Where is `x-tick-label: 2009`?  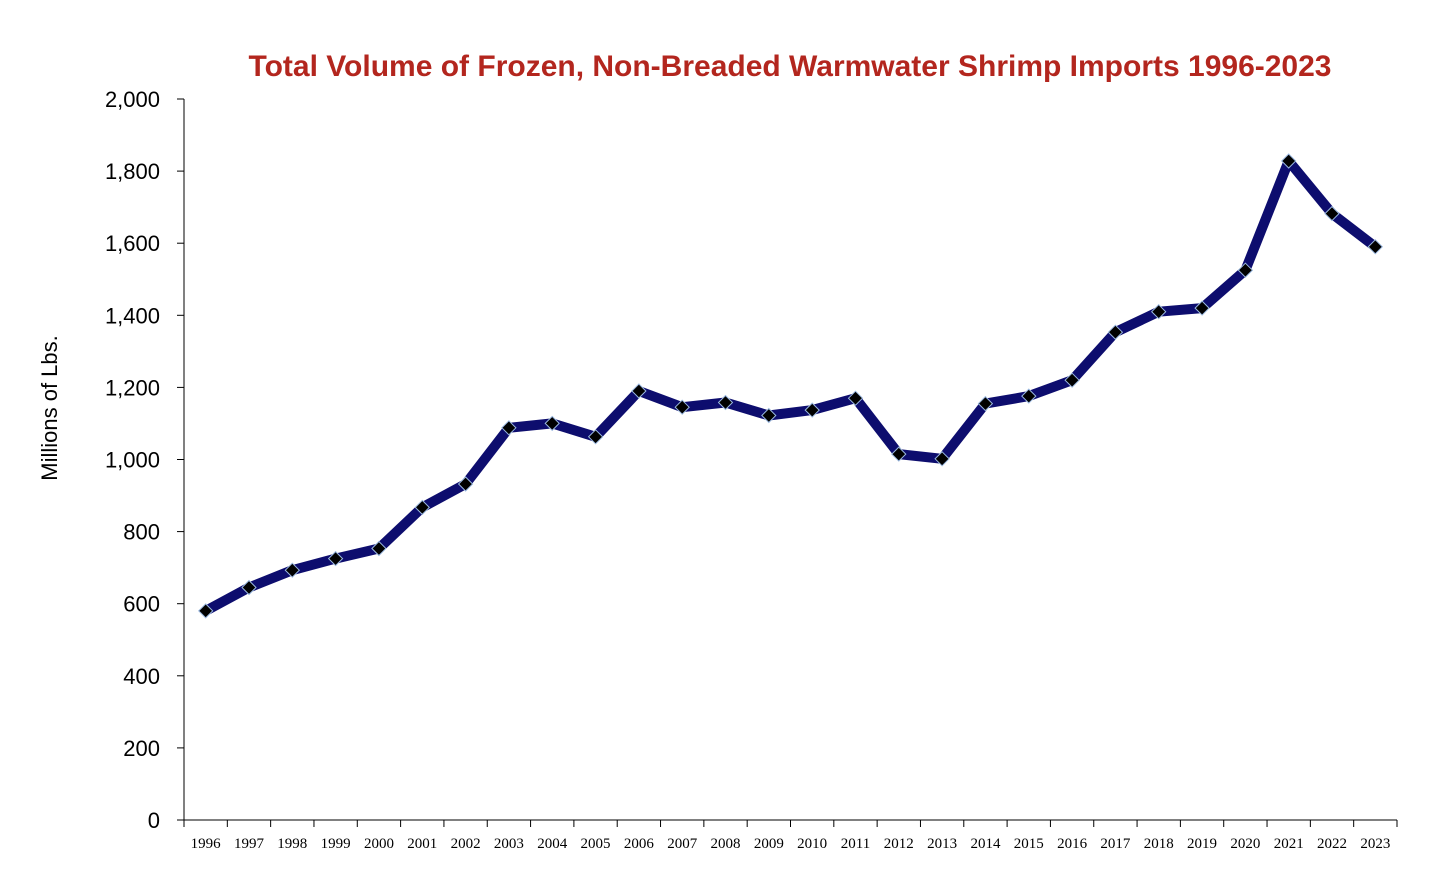 x-tick-label: 2009 is located at coordinates (769, 844).